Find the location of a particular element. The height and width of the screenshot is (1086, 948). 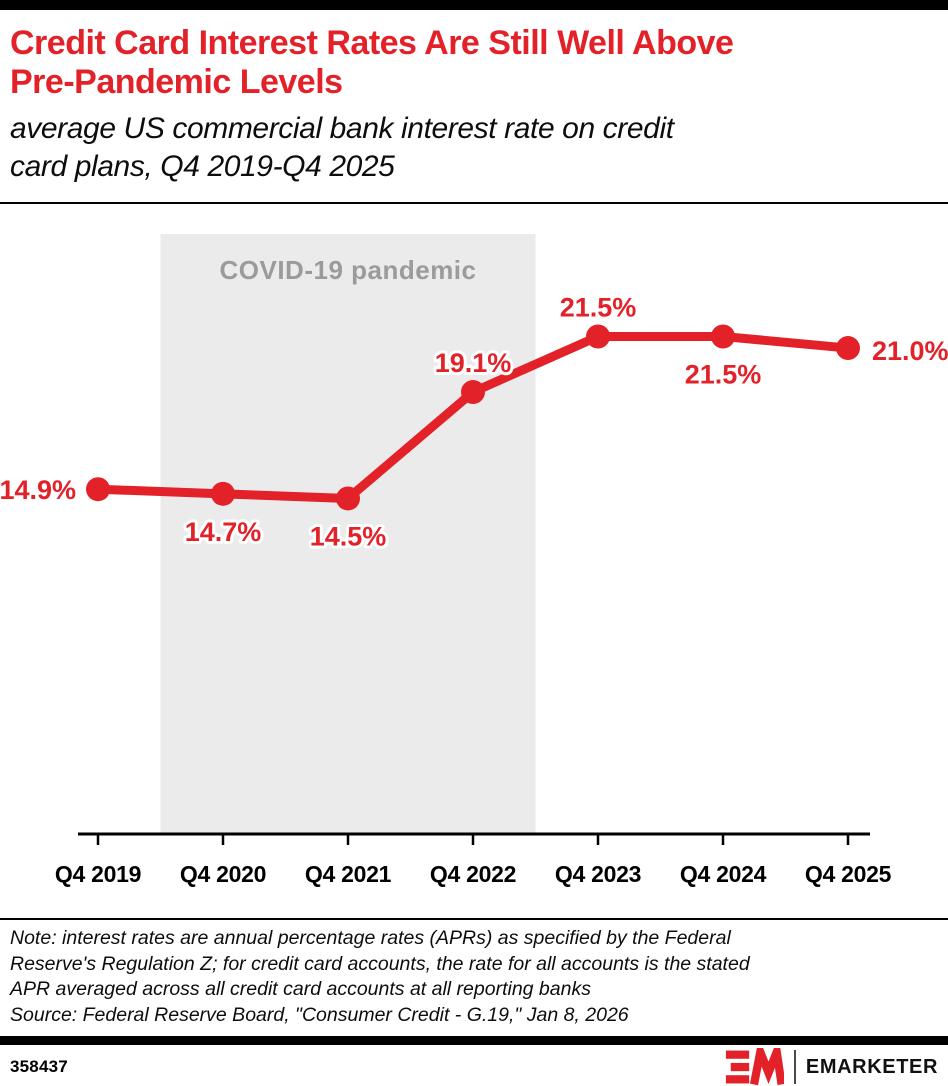

x-axis-label: Q4 2019 is located at coordinates (98, 874).